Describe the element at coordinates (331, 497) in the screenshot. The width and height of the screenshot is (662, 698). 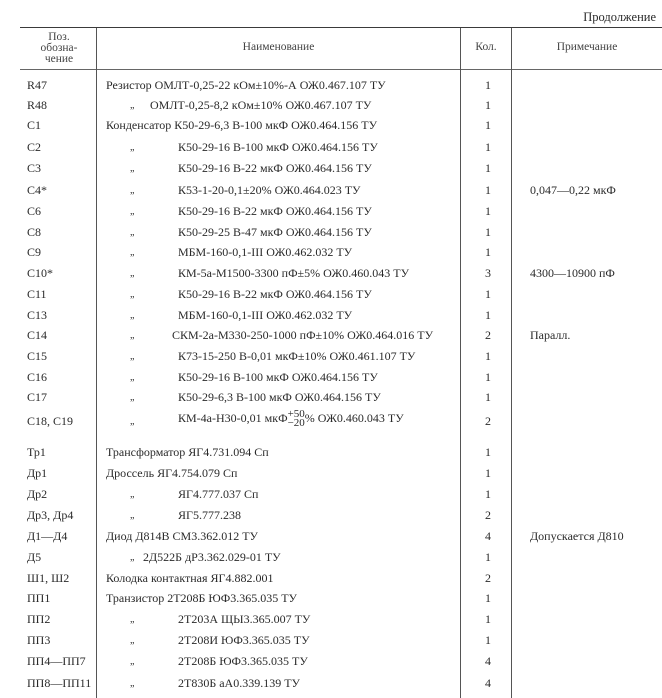
I see `table-row: Др2 „ ЯГ4.777.037 Сп 1` at that location.